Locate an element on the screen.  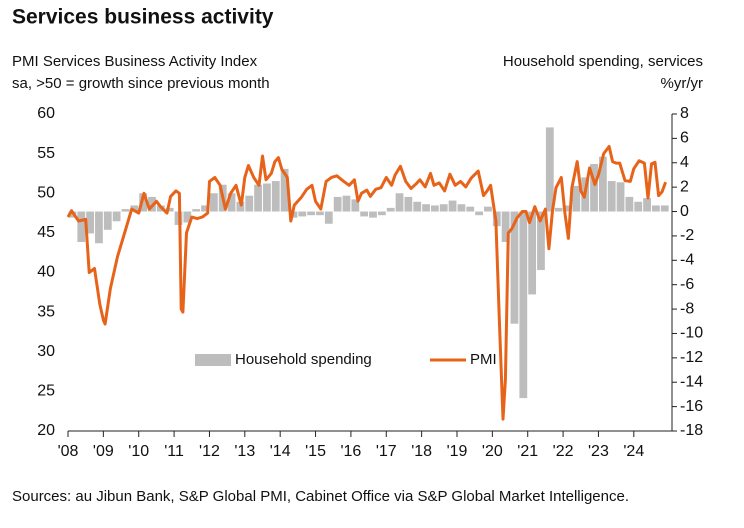
legend-swatch is located at coordinates (213, 360).